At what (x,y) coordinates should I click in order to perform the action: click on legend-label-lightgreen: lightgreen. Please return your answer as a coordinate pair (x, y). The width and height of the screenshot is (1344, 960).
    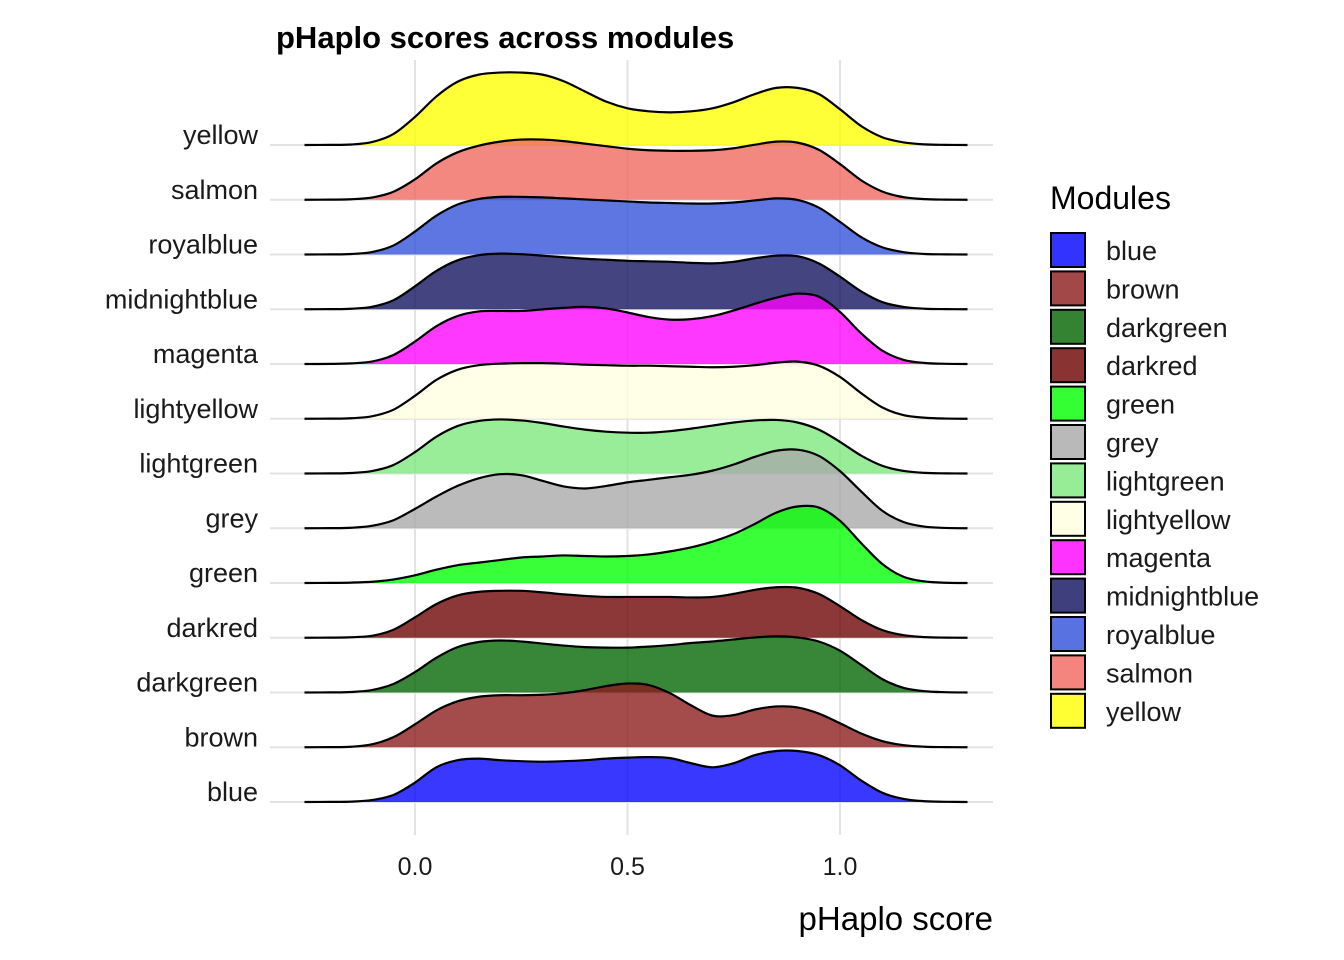
    Looking at the image, I should click on (1165, 481).